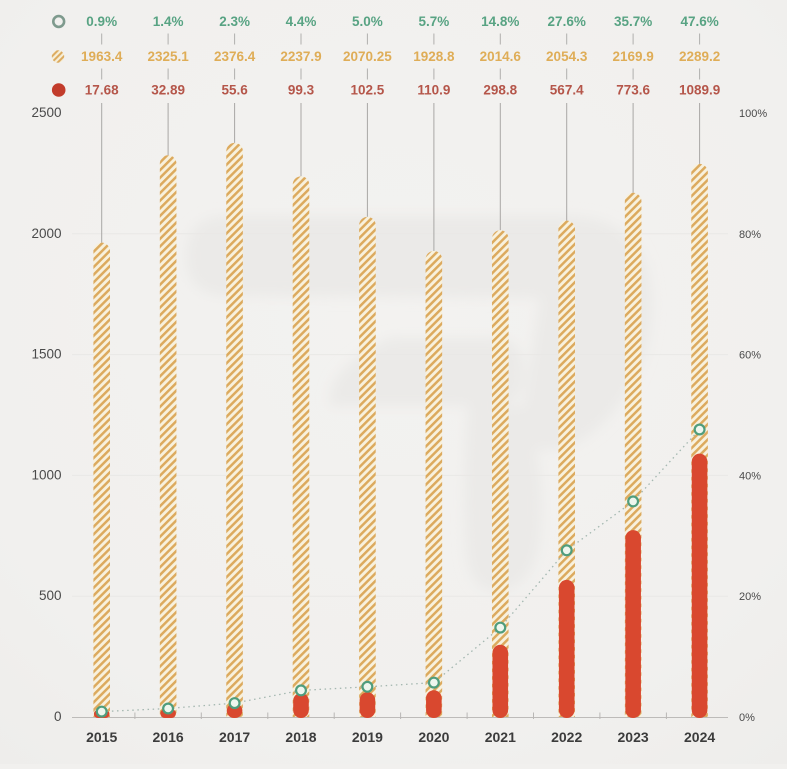  I want to click on svg-text: 2021, so click(500, 737).